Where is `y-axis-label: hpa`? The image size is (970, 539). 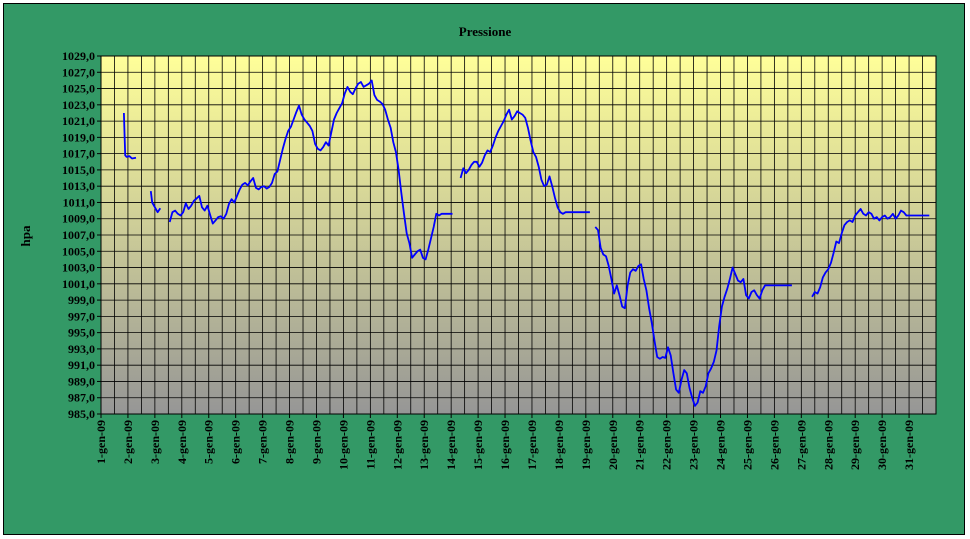 y-axis-label: hpa is located at coordinates (25, 235).